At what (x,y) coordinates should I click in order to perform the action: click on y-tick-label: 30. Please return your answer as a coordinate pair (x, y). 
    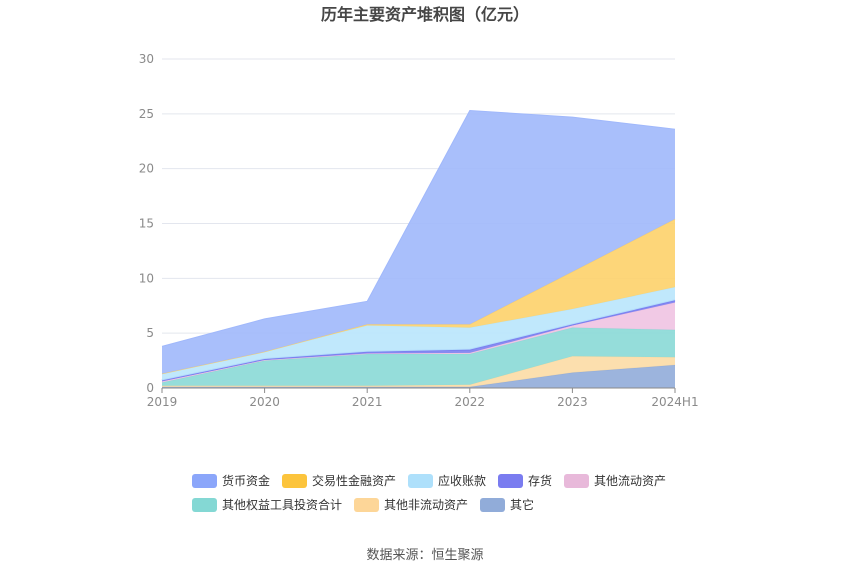
    Looking at the image, I should click on (146, 59).